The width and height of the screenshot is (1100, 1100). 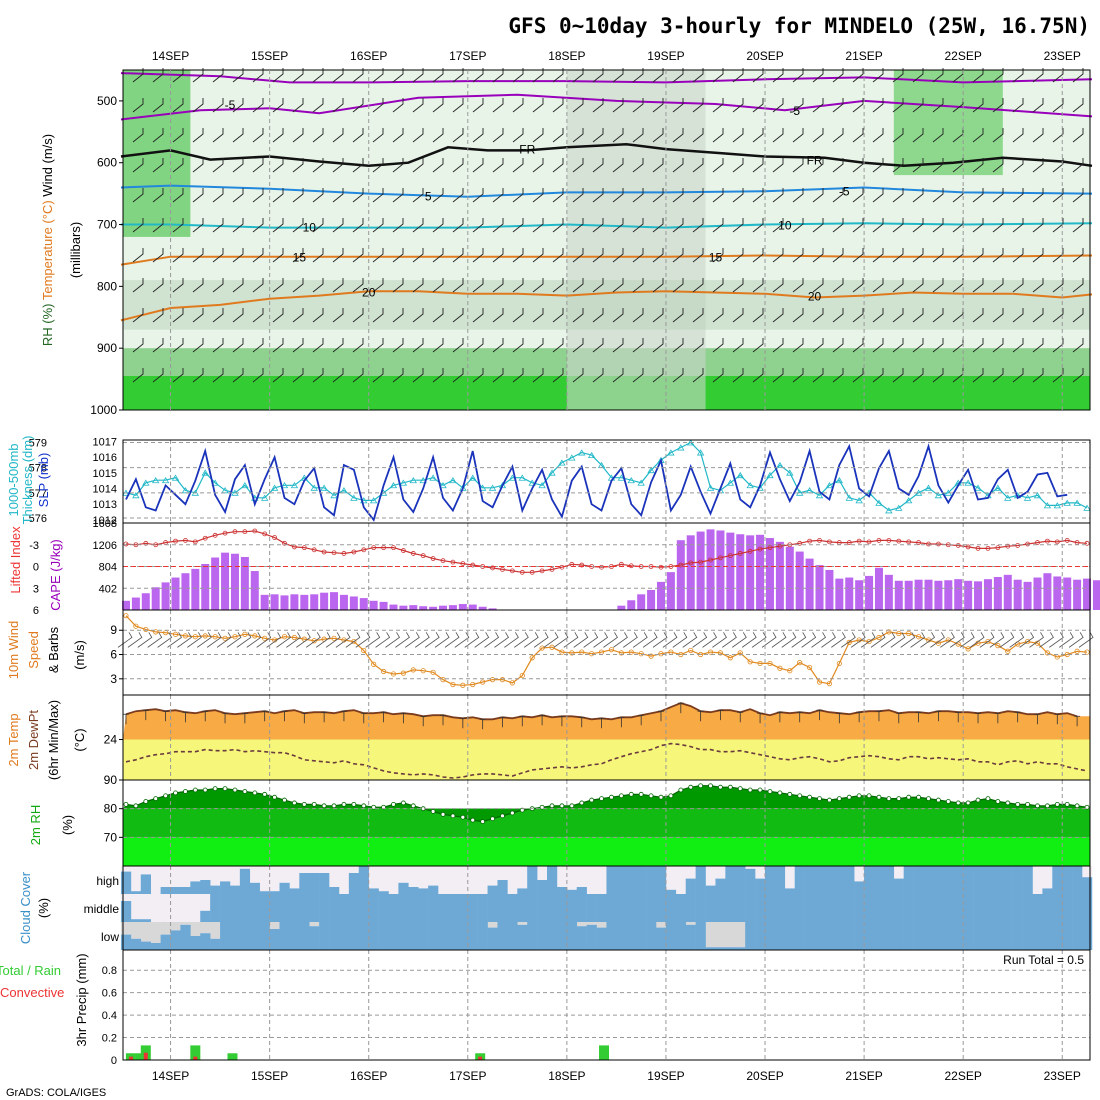 What do you see at coordinates (300, 258) in the screenshot?
I see `contour-label: 15` at bounding box center [300, 258].